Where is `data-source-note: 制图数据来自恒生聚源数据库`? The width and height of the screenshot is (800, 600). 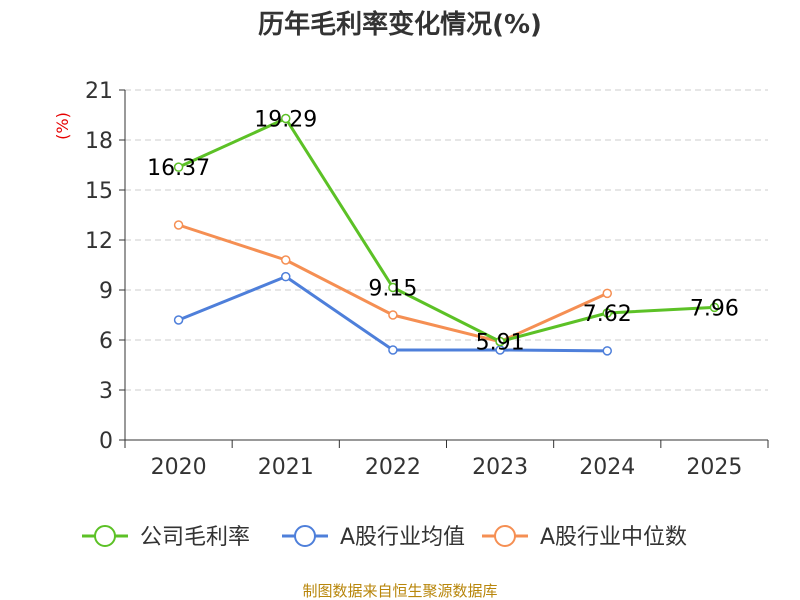
data-source-note: 制图数据来自恒生聚源数据库 is located at coordinates (399, 591).